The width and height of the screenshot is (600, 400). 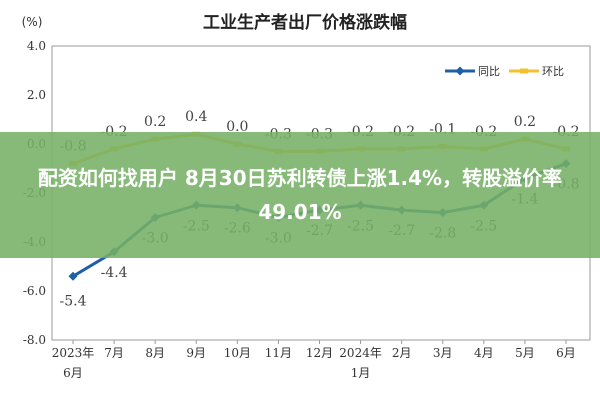 I want to click on x-tick-label: 9月, so click(x=196, y=353).